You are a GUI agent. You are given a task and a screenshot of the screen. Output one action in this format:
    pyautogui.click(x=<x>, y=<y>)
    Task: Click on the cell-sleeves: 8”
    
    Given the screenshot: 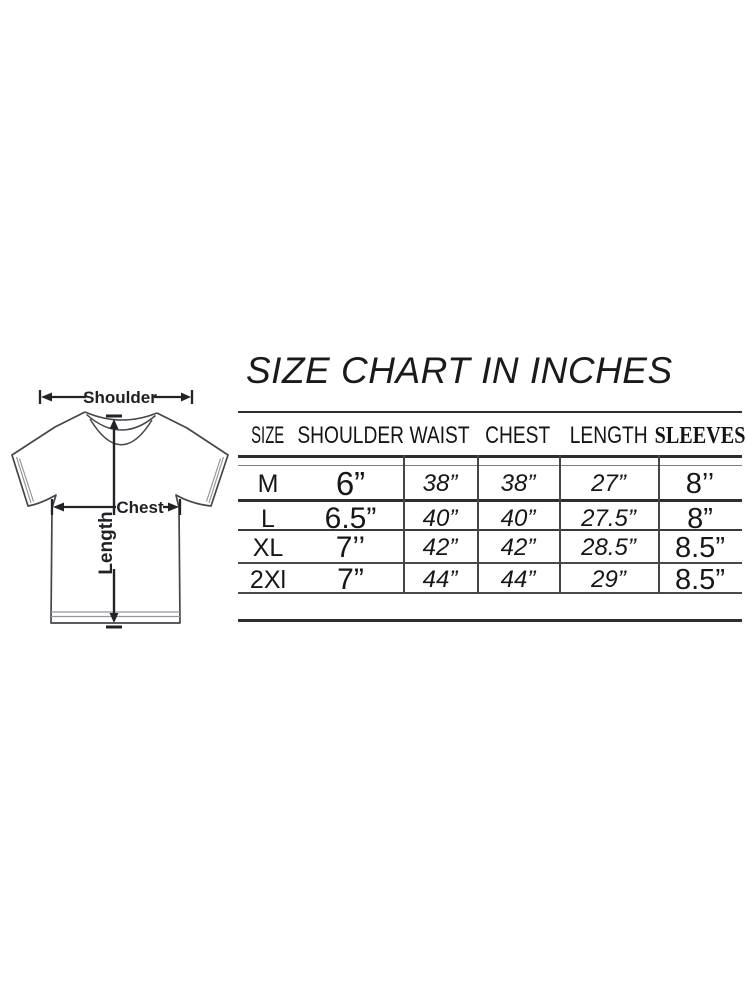 What is the action you would take?
    pyautogui.click(x=700, y=518)
    